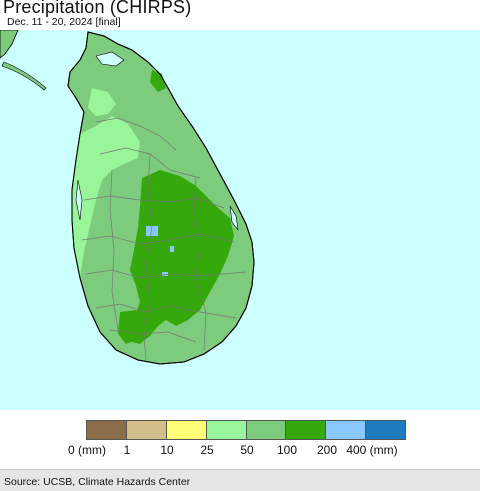 The width and height of the screenshot is (480, 491). Describe the element at coordinates (110, 59) in the screenshot. I see `jaffna-lagoon` at that location.